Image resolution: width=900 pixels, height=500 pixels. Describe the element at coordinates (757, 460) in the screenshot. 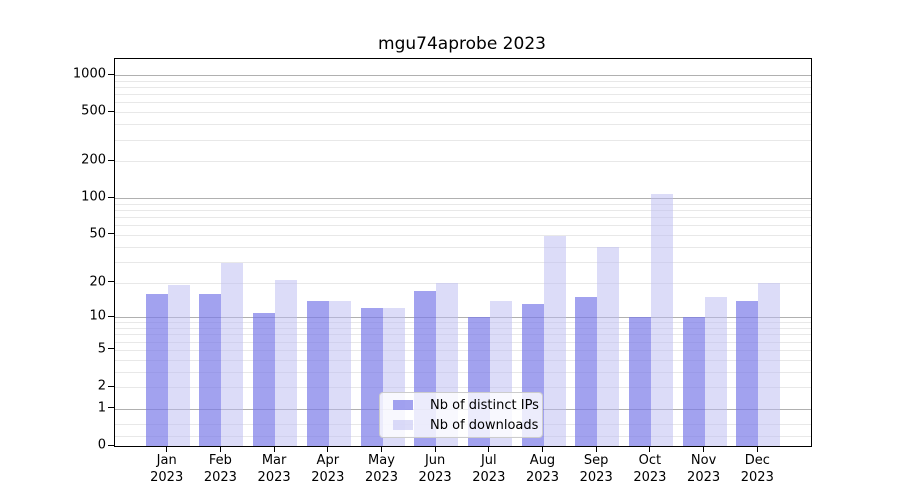

I see `x-tick-month: Dec` at that location.